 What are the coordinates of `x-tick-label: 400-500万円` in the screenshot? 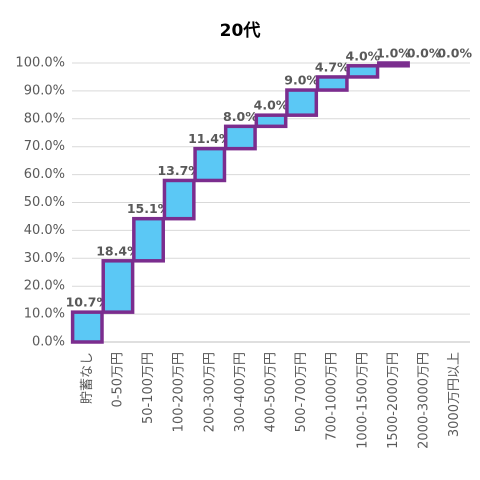 It's located at (271, 392).